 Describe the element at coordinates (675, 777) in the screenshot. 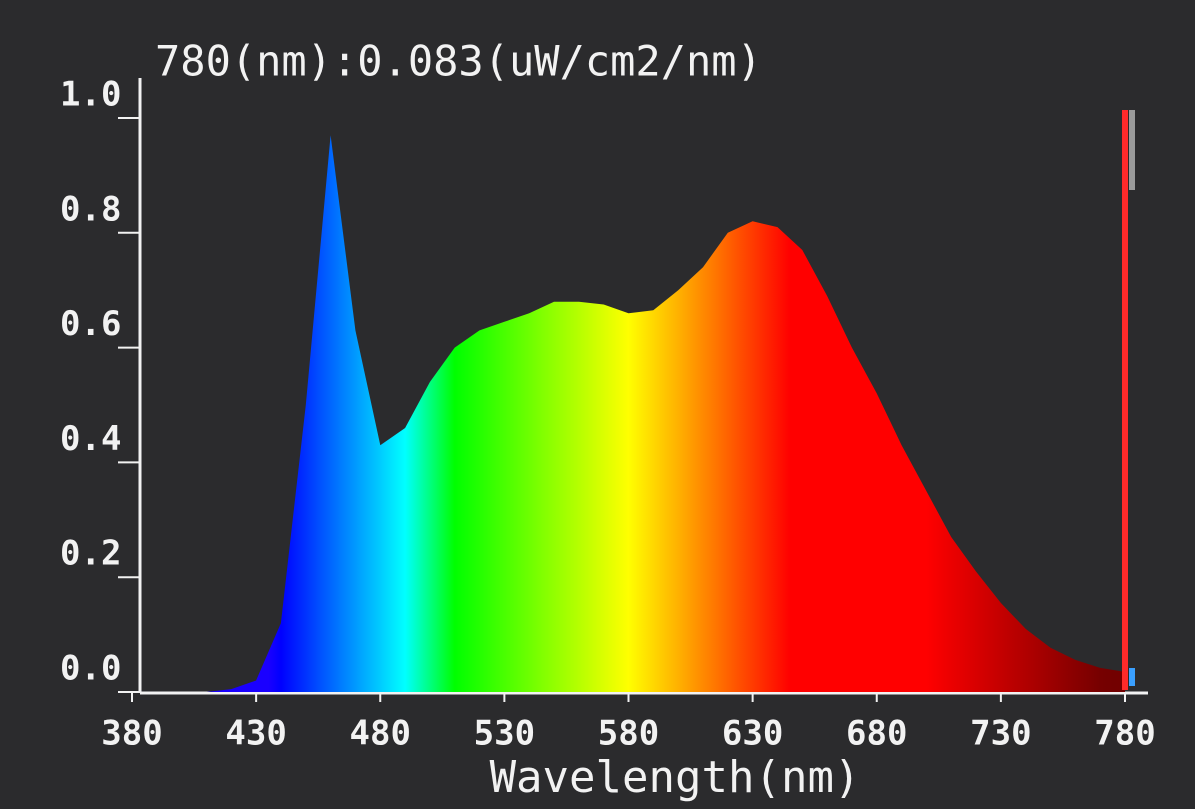

I see `x-axis-label: Wavelength(nm)` at that location.